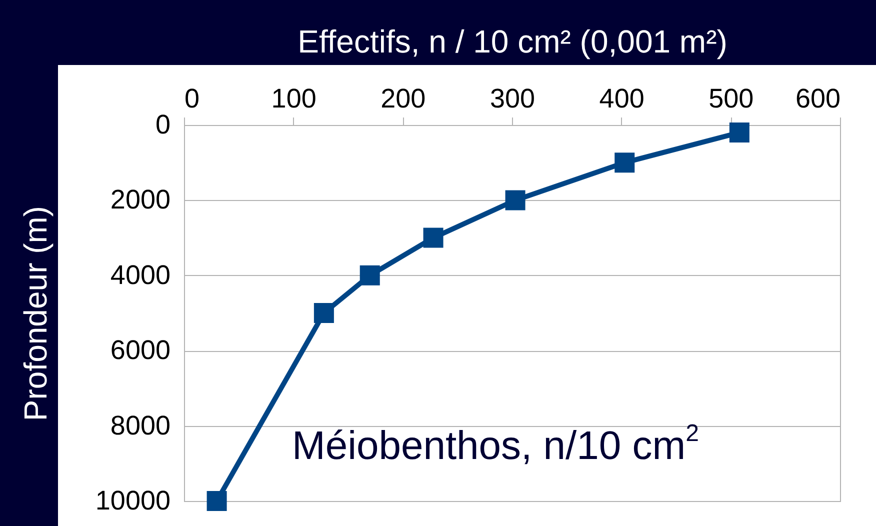 The height and width of the screenshot is (526, 876). What do you see at coordinates (293, 99) in the screenshot?
I see `x-tick-label: 100` at bounding box center [293, 99].